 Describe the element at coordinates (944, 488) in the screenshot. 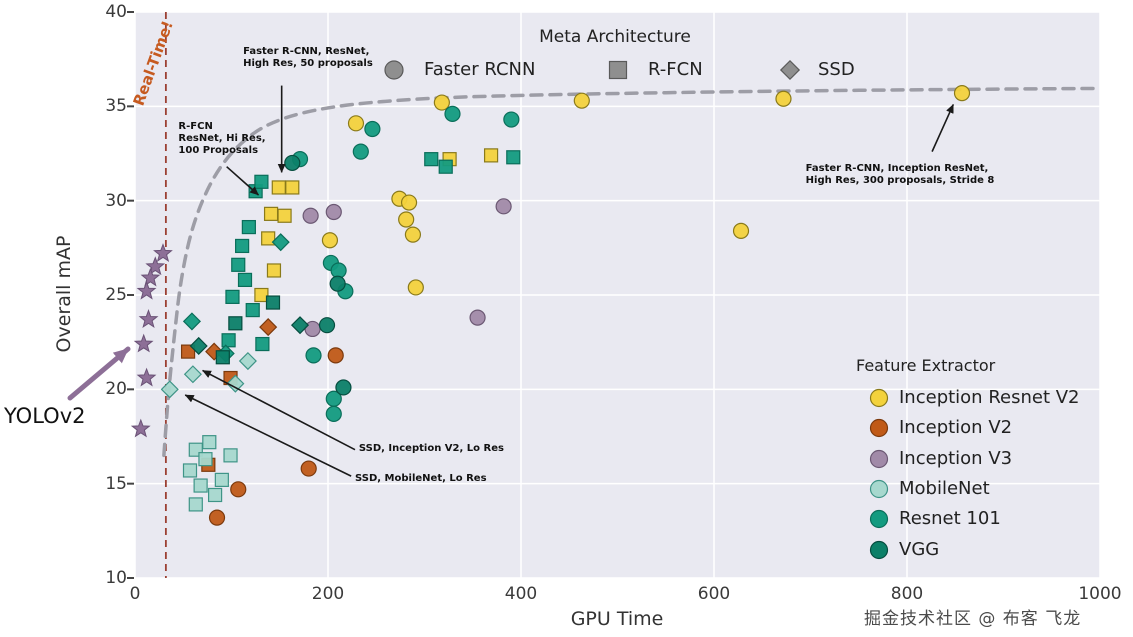

I see `feature-legend-label-mobilenet: MobileNet` at that location.